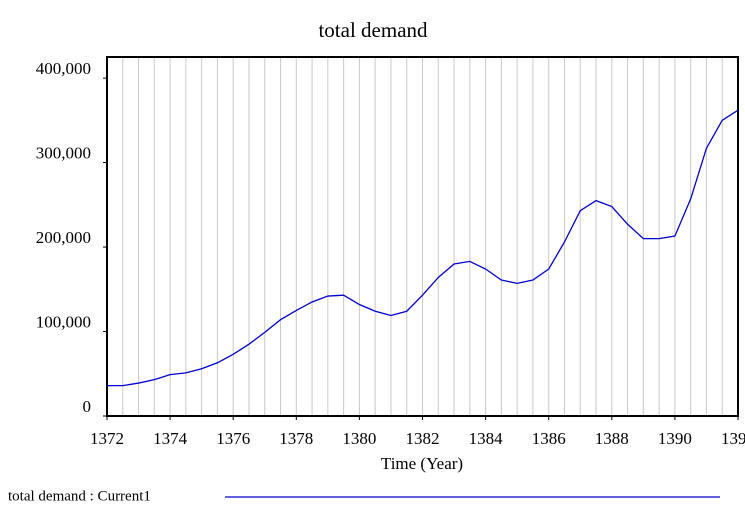 The height and width of the screenshot is (509, 745). I want to click on y-tick-label: 300,000, so click(63, 152).